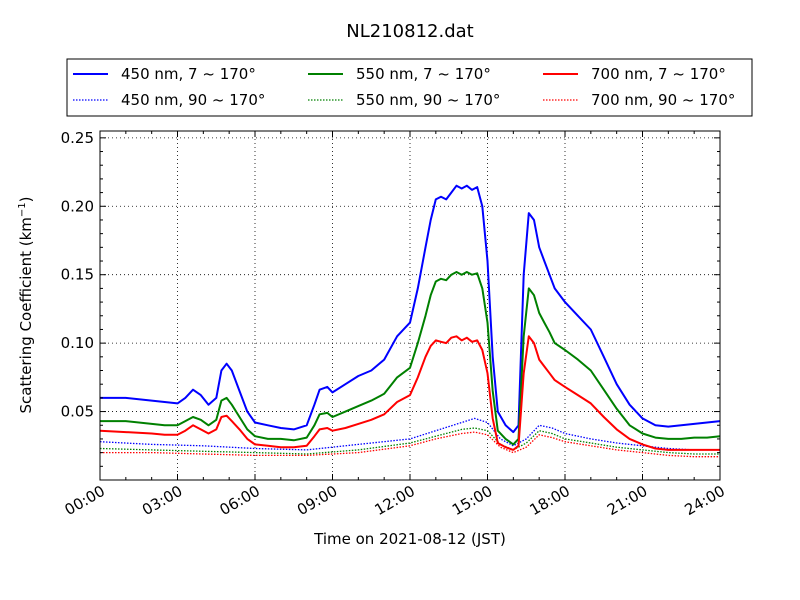  I want to click on legend-label: 550 nm, 90 ~ 170°, so click(428, 100).